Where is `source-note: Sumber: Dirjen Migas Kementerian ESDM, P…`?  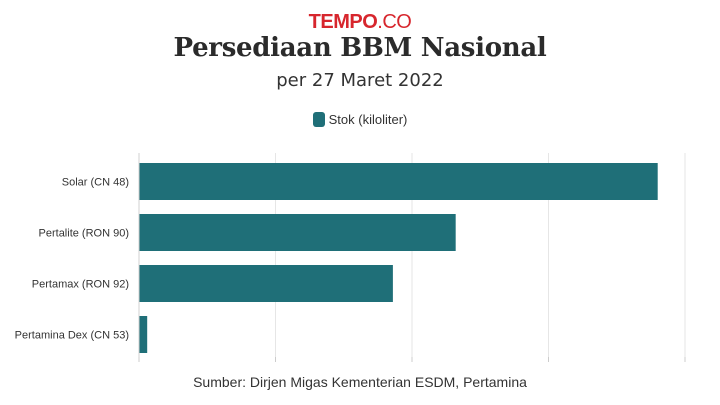
source-note: Sumber: Dirjen Migas Kementerian ESDM, P… is located at coordinates (360, 382).